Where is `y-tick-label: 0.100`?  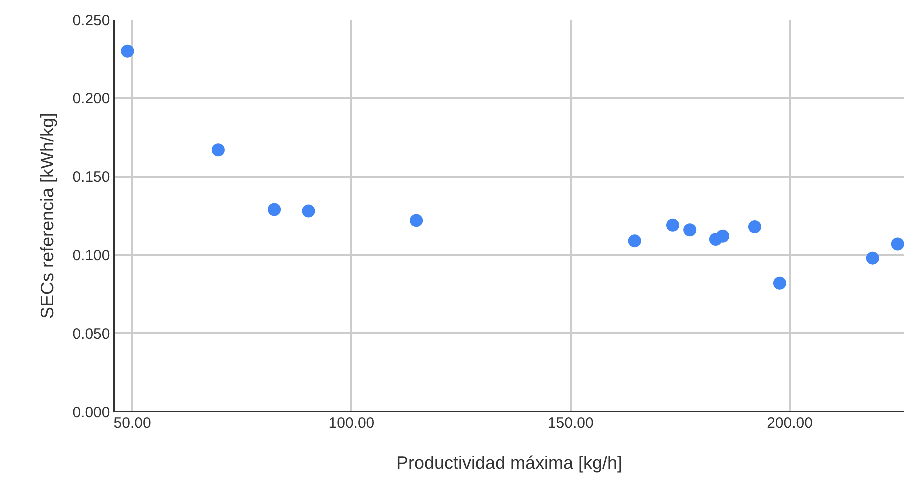
y-tick-label: 0.100 is located at coordinates (91, 255).